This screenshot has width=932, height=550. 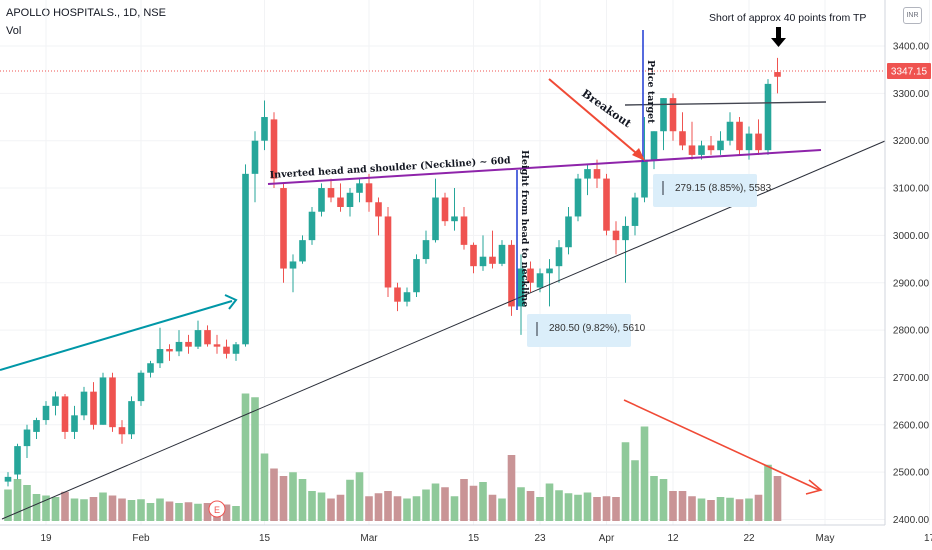 I want to click on y-tick-label: 2700.00, so click(x=911, y=378).